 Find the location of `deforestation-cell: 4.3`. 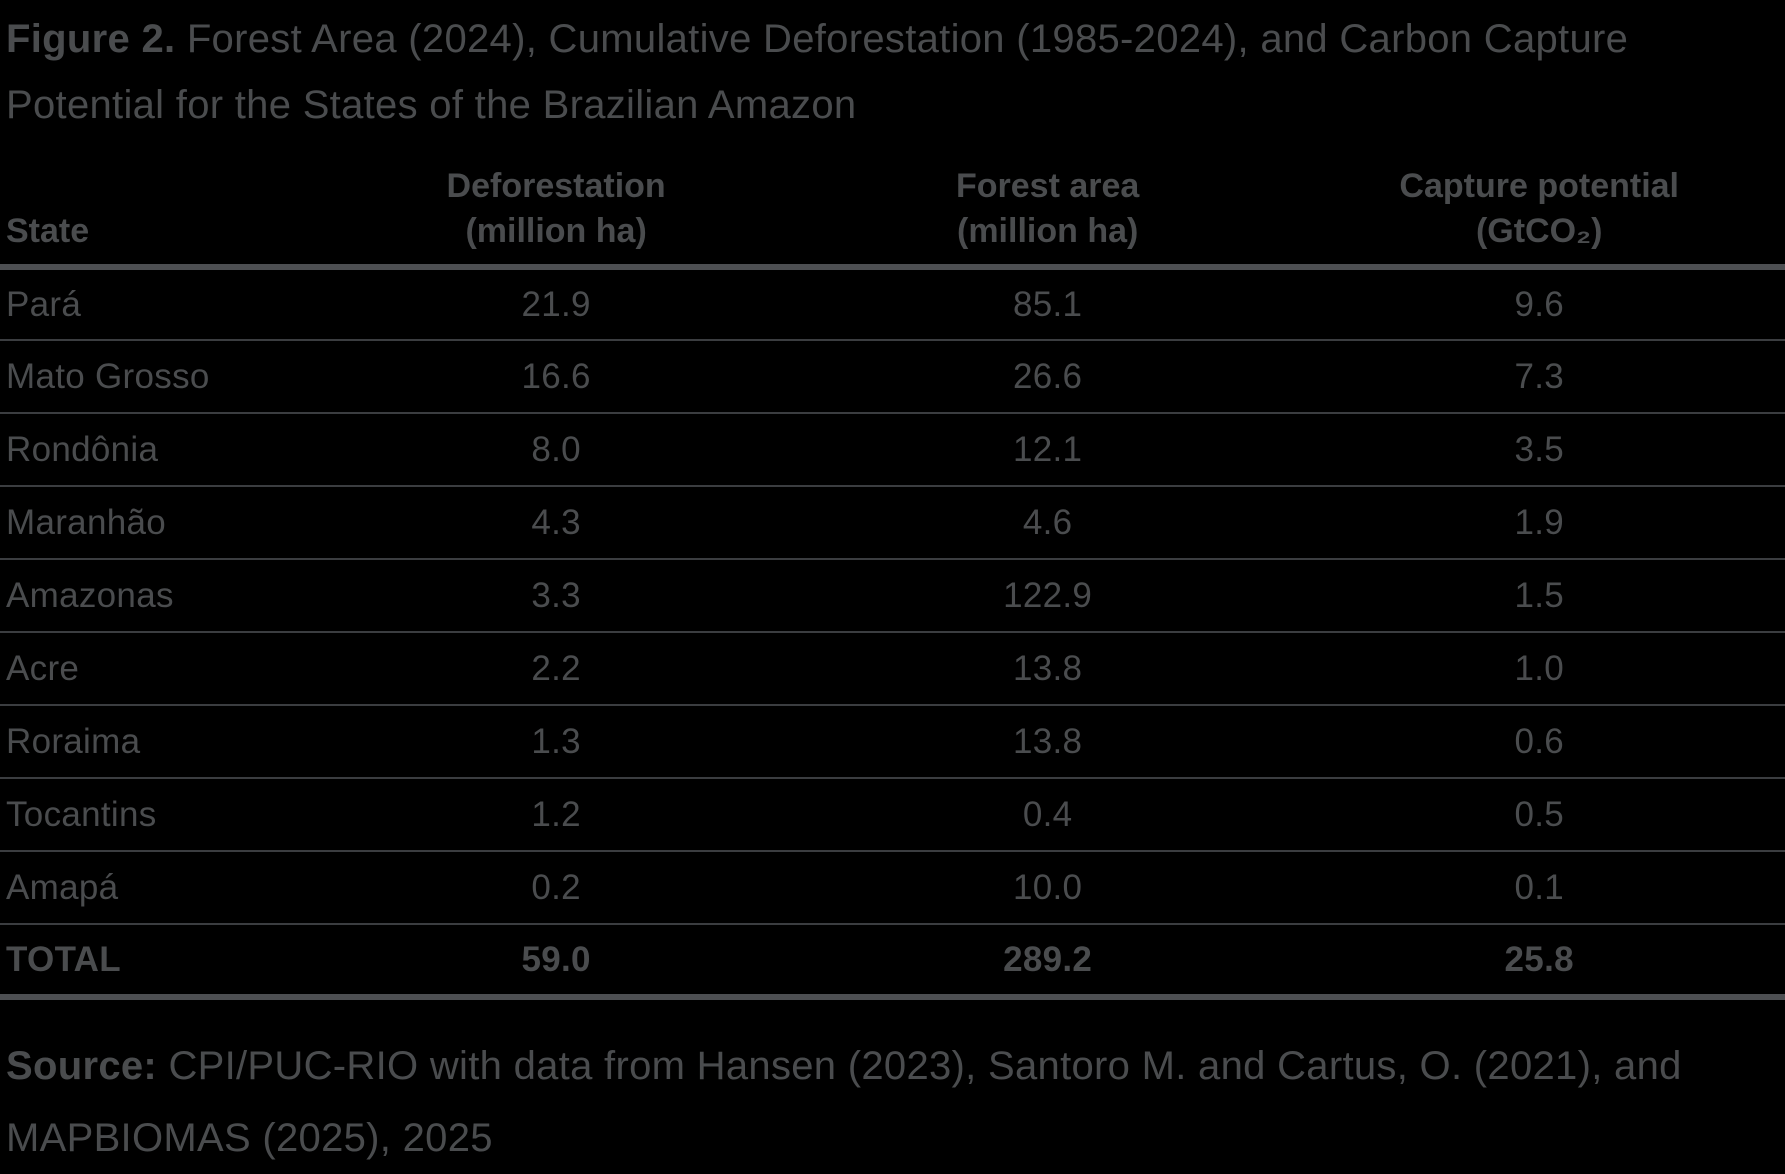

deforestation-cell: 4.3 is located at coordinates (556, 523).